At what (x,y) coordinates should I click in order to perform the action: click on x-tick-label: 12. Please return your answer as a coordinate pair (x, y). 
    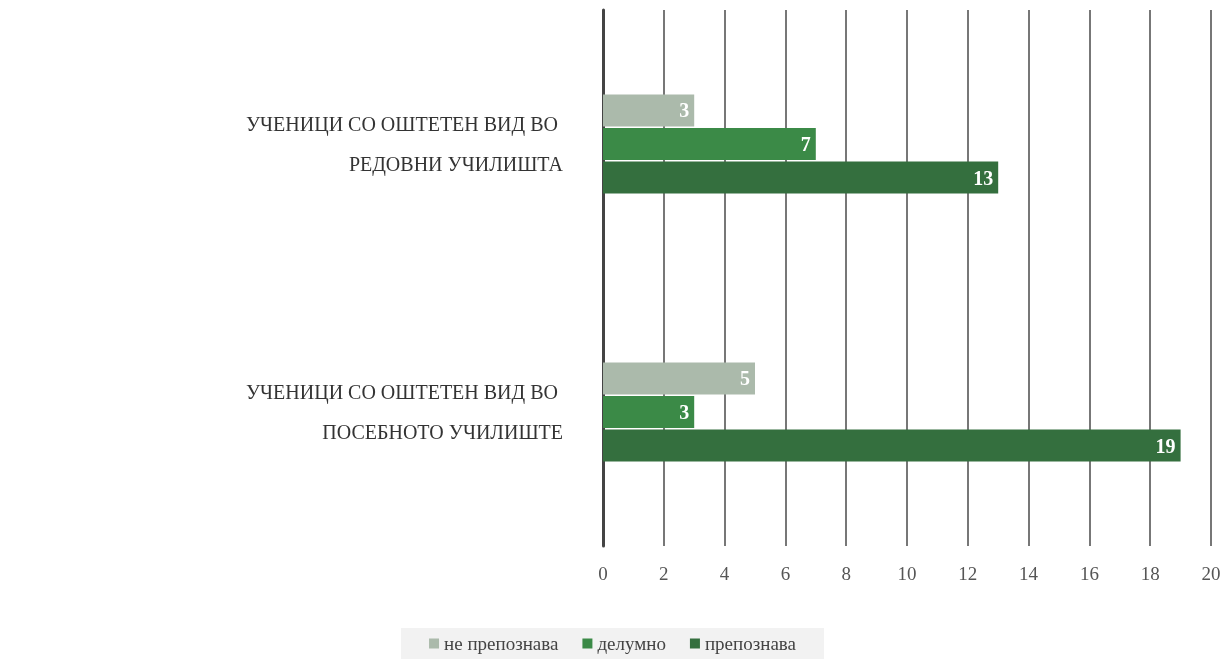
    Looking at the image, I should click on (968, 573).